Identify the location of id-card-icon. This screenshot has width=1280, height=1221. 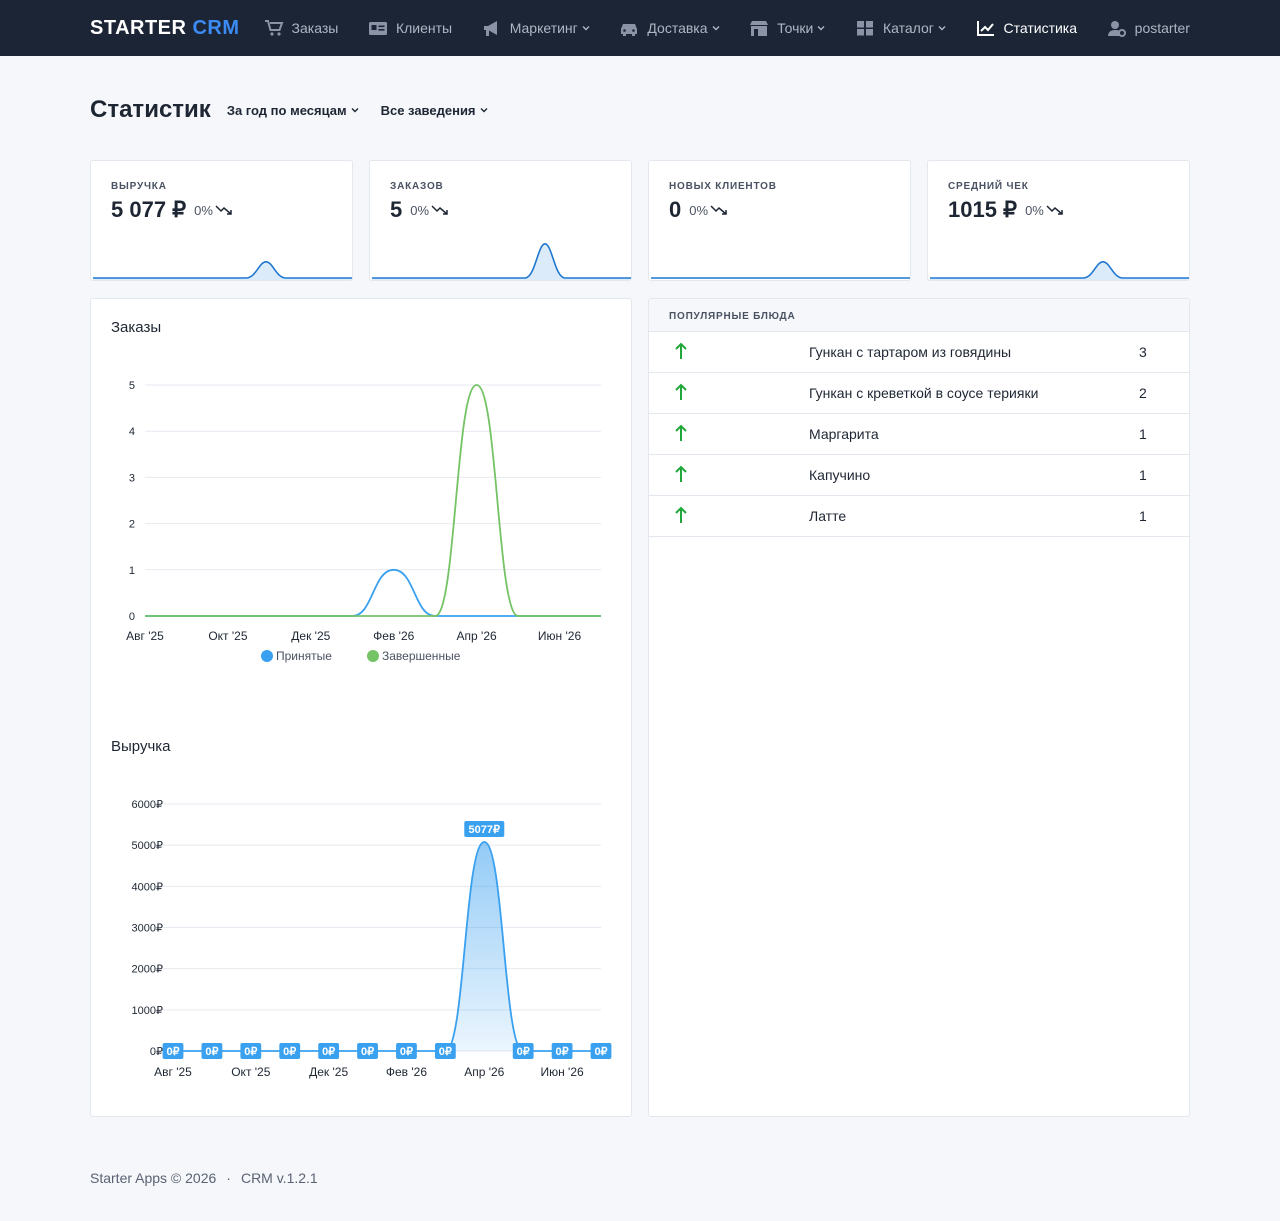
(377, 28).